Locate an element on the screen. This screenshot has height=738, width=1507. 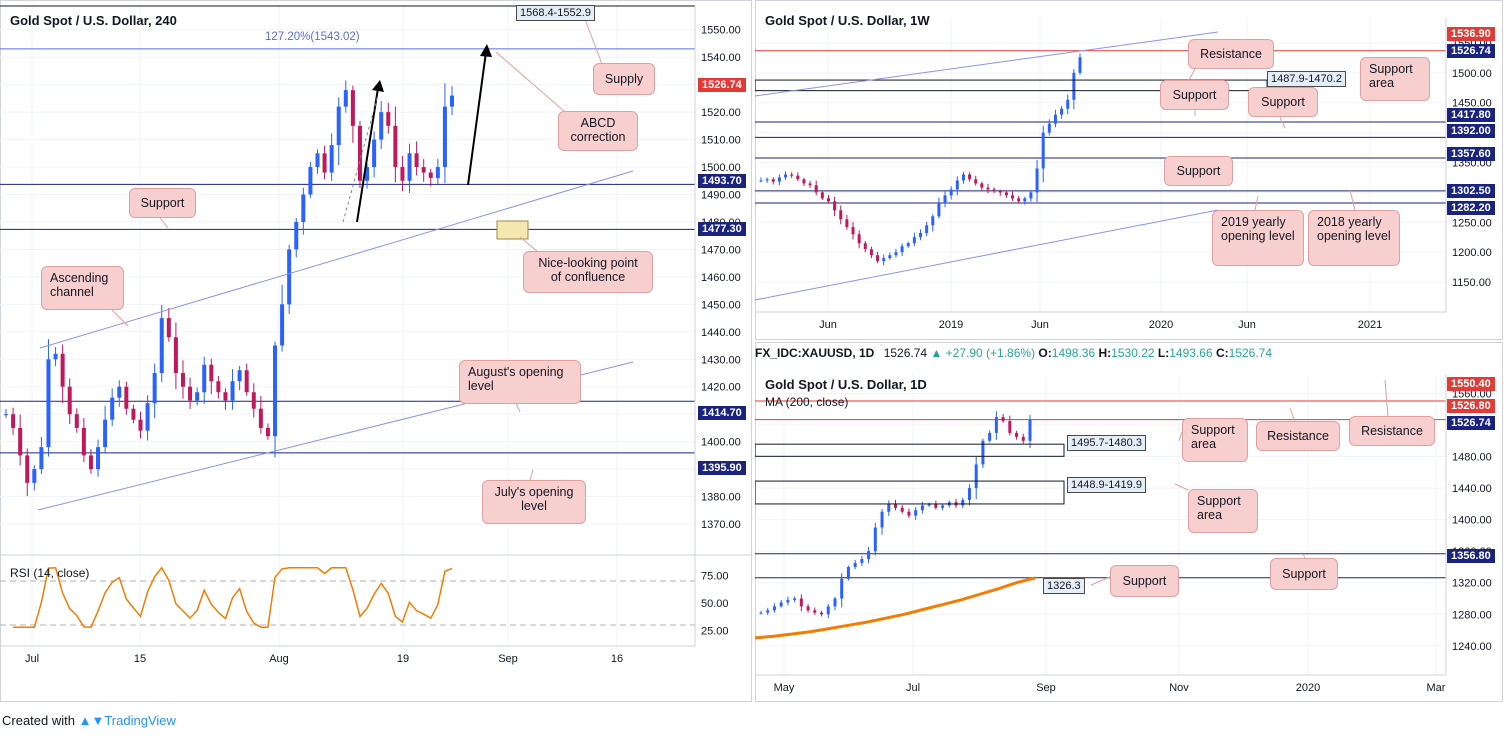
daily-change: +27.90 (+1.86%) is located at coordinates (990, 353).